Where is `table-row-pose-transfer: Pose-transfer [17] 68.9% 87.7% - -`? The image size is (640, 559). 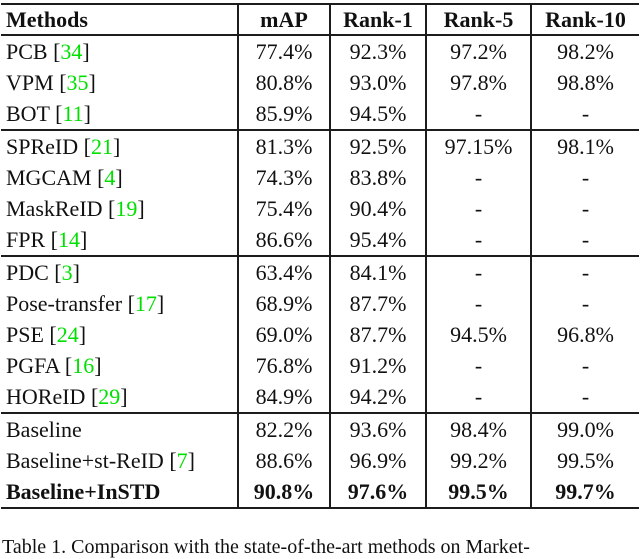
table-row-pose-transfer: Pose-transfer [17] 68.9% 87.7% - - is located at coordinates (320, 303).